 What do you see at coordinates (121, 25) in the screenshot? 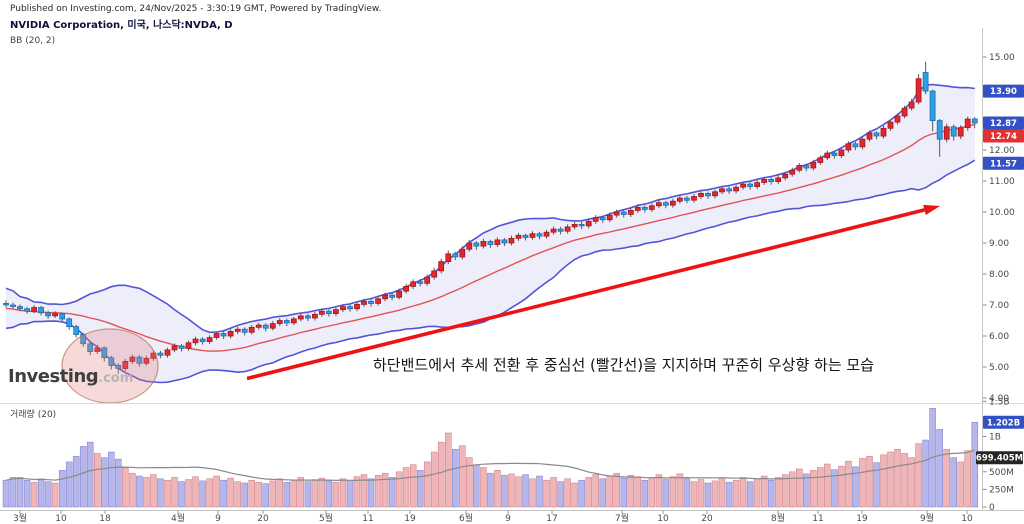
I see `chart-title: NVIDIA Corporation, 미국, 나스닥:NVDA, D` at bounding box center [121, 25].